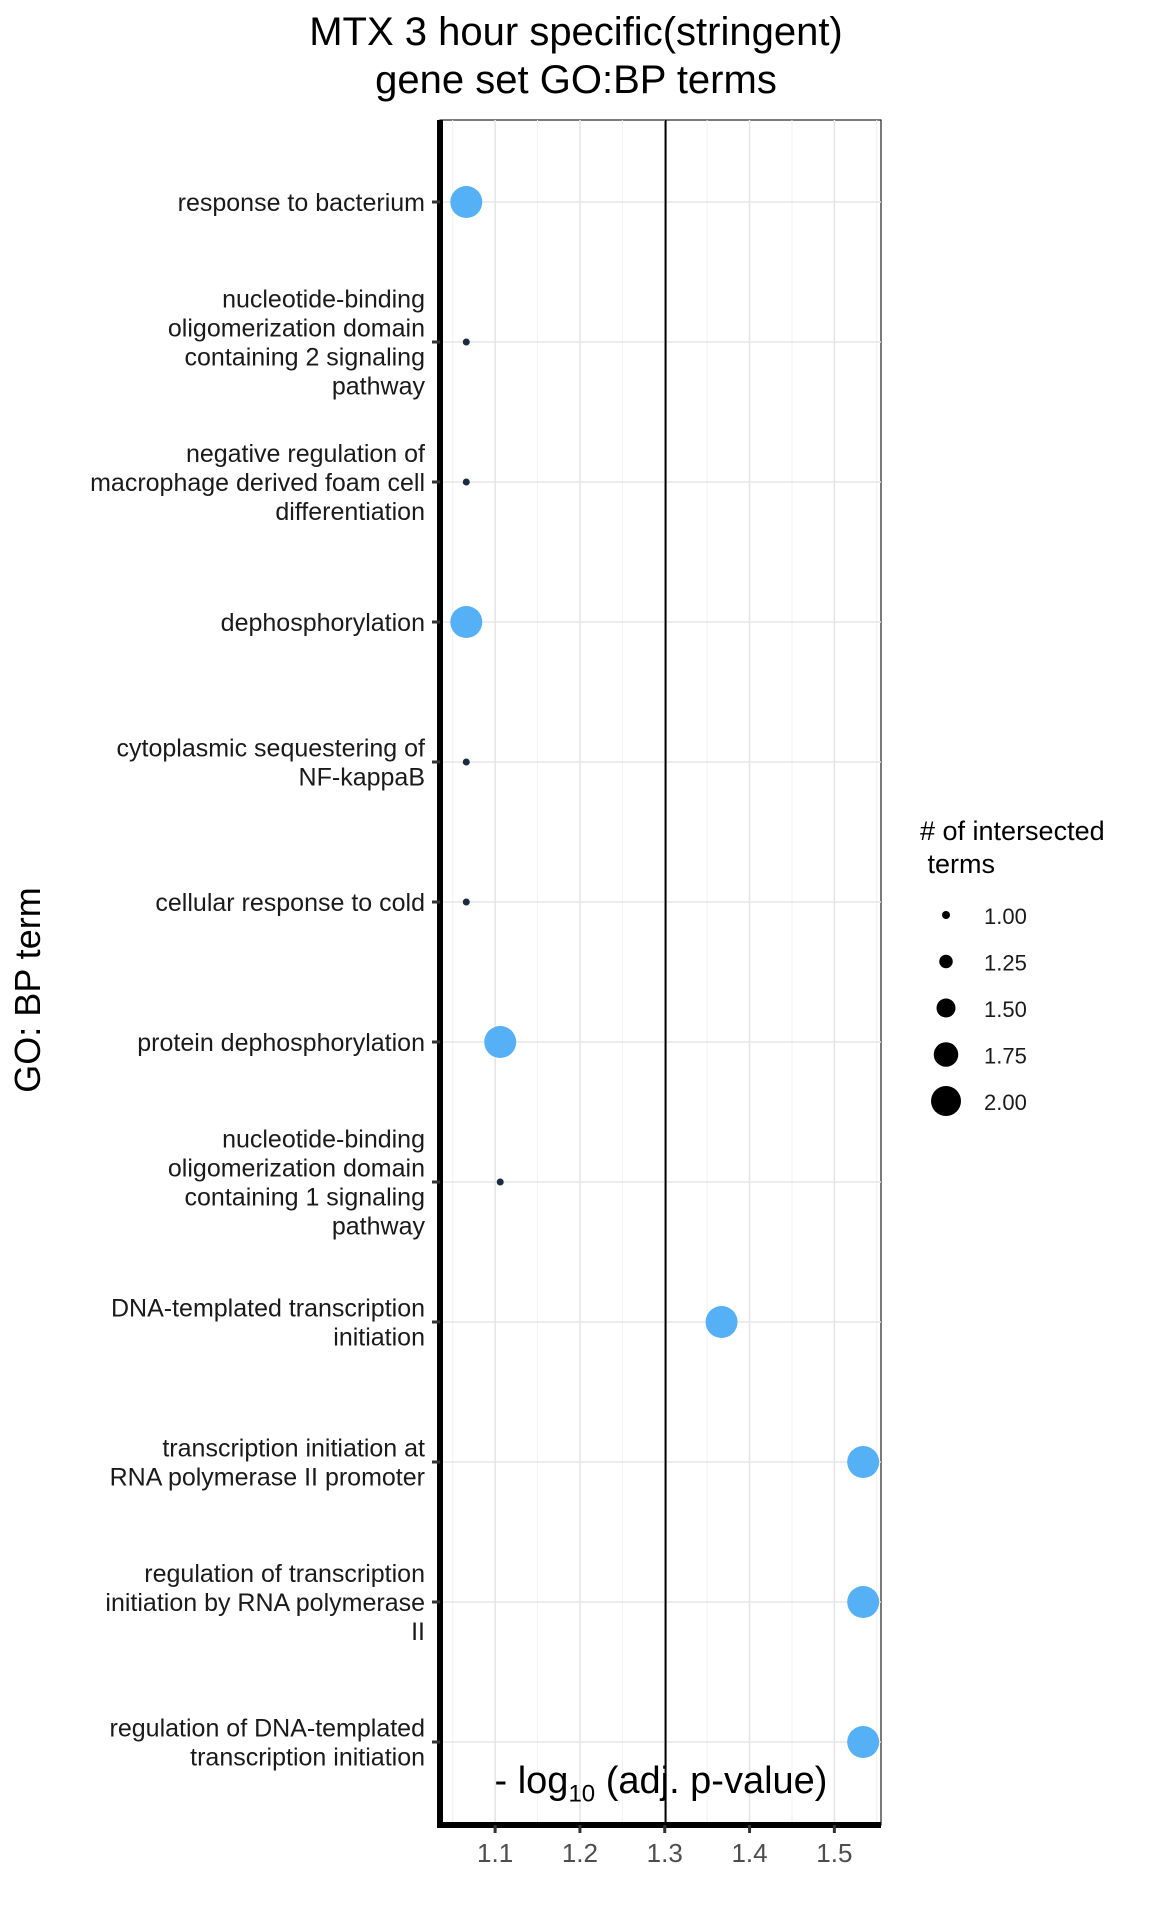 The width and height of the screenshot is (1152, 1920). What do you see at coordinates (1005, 1009) in the screenshot?
I see `legend-label: 1.50` at bounding box center [1005, 1009].